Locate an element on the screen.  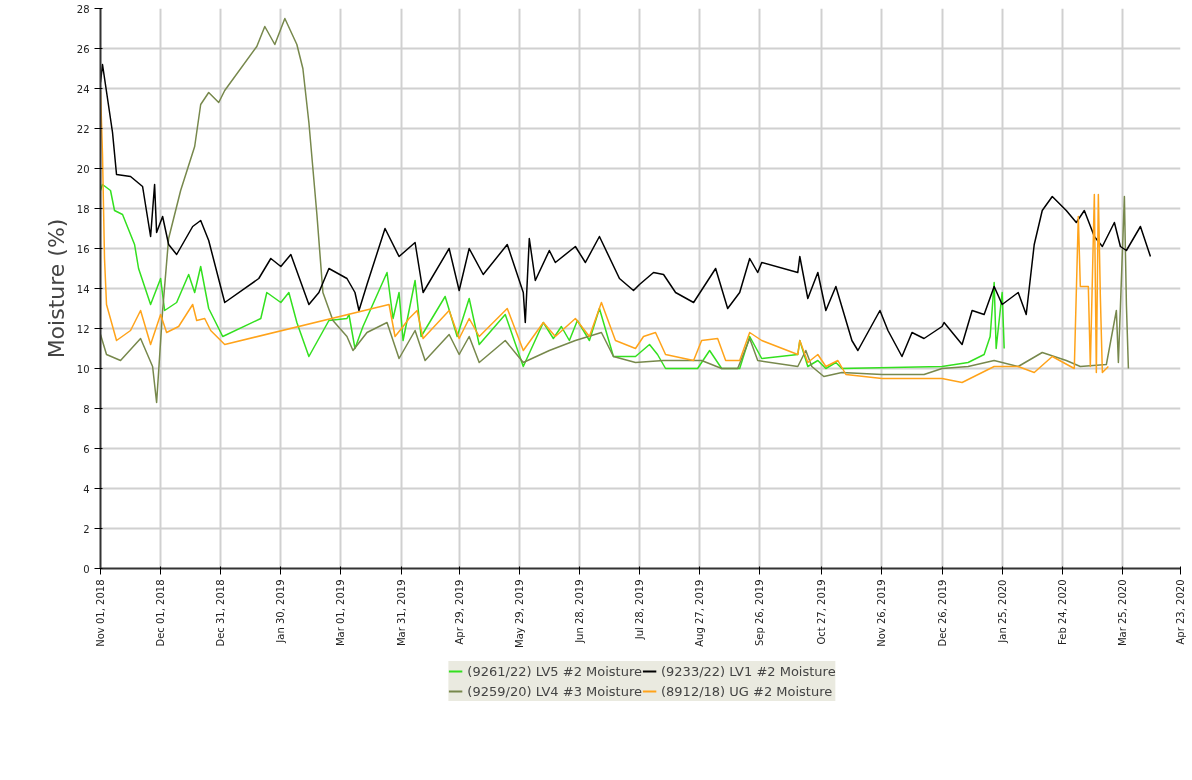
y-tick-label: 2 is located at coordinates (86, 529).